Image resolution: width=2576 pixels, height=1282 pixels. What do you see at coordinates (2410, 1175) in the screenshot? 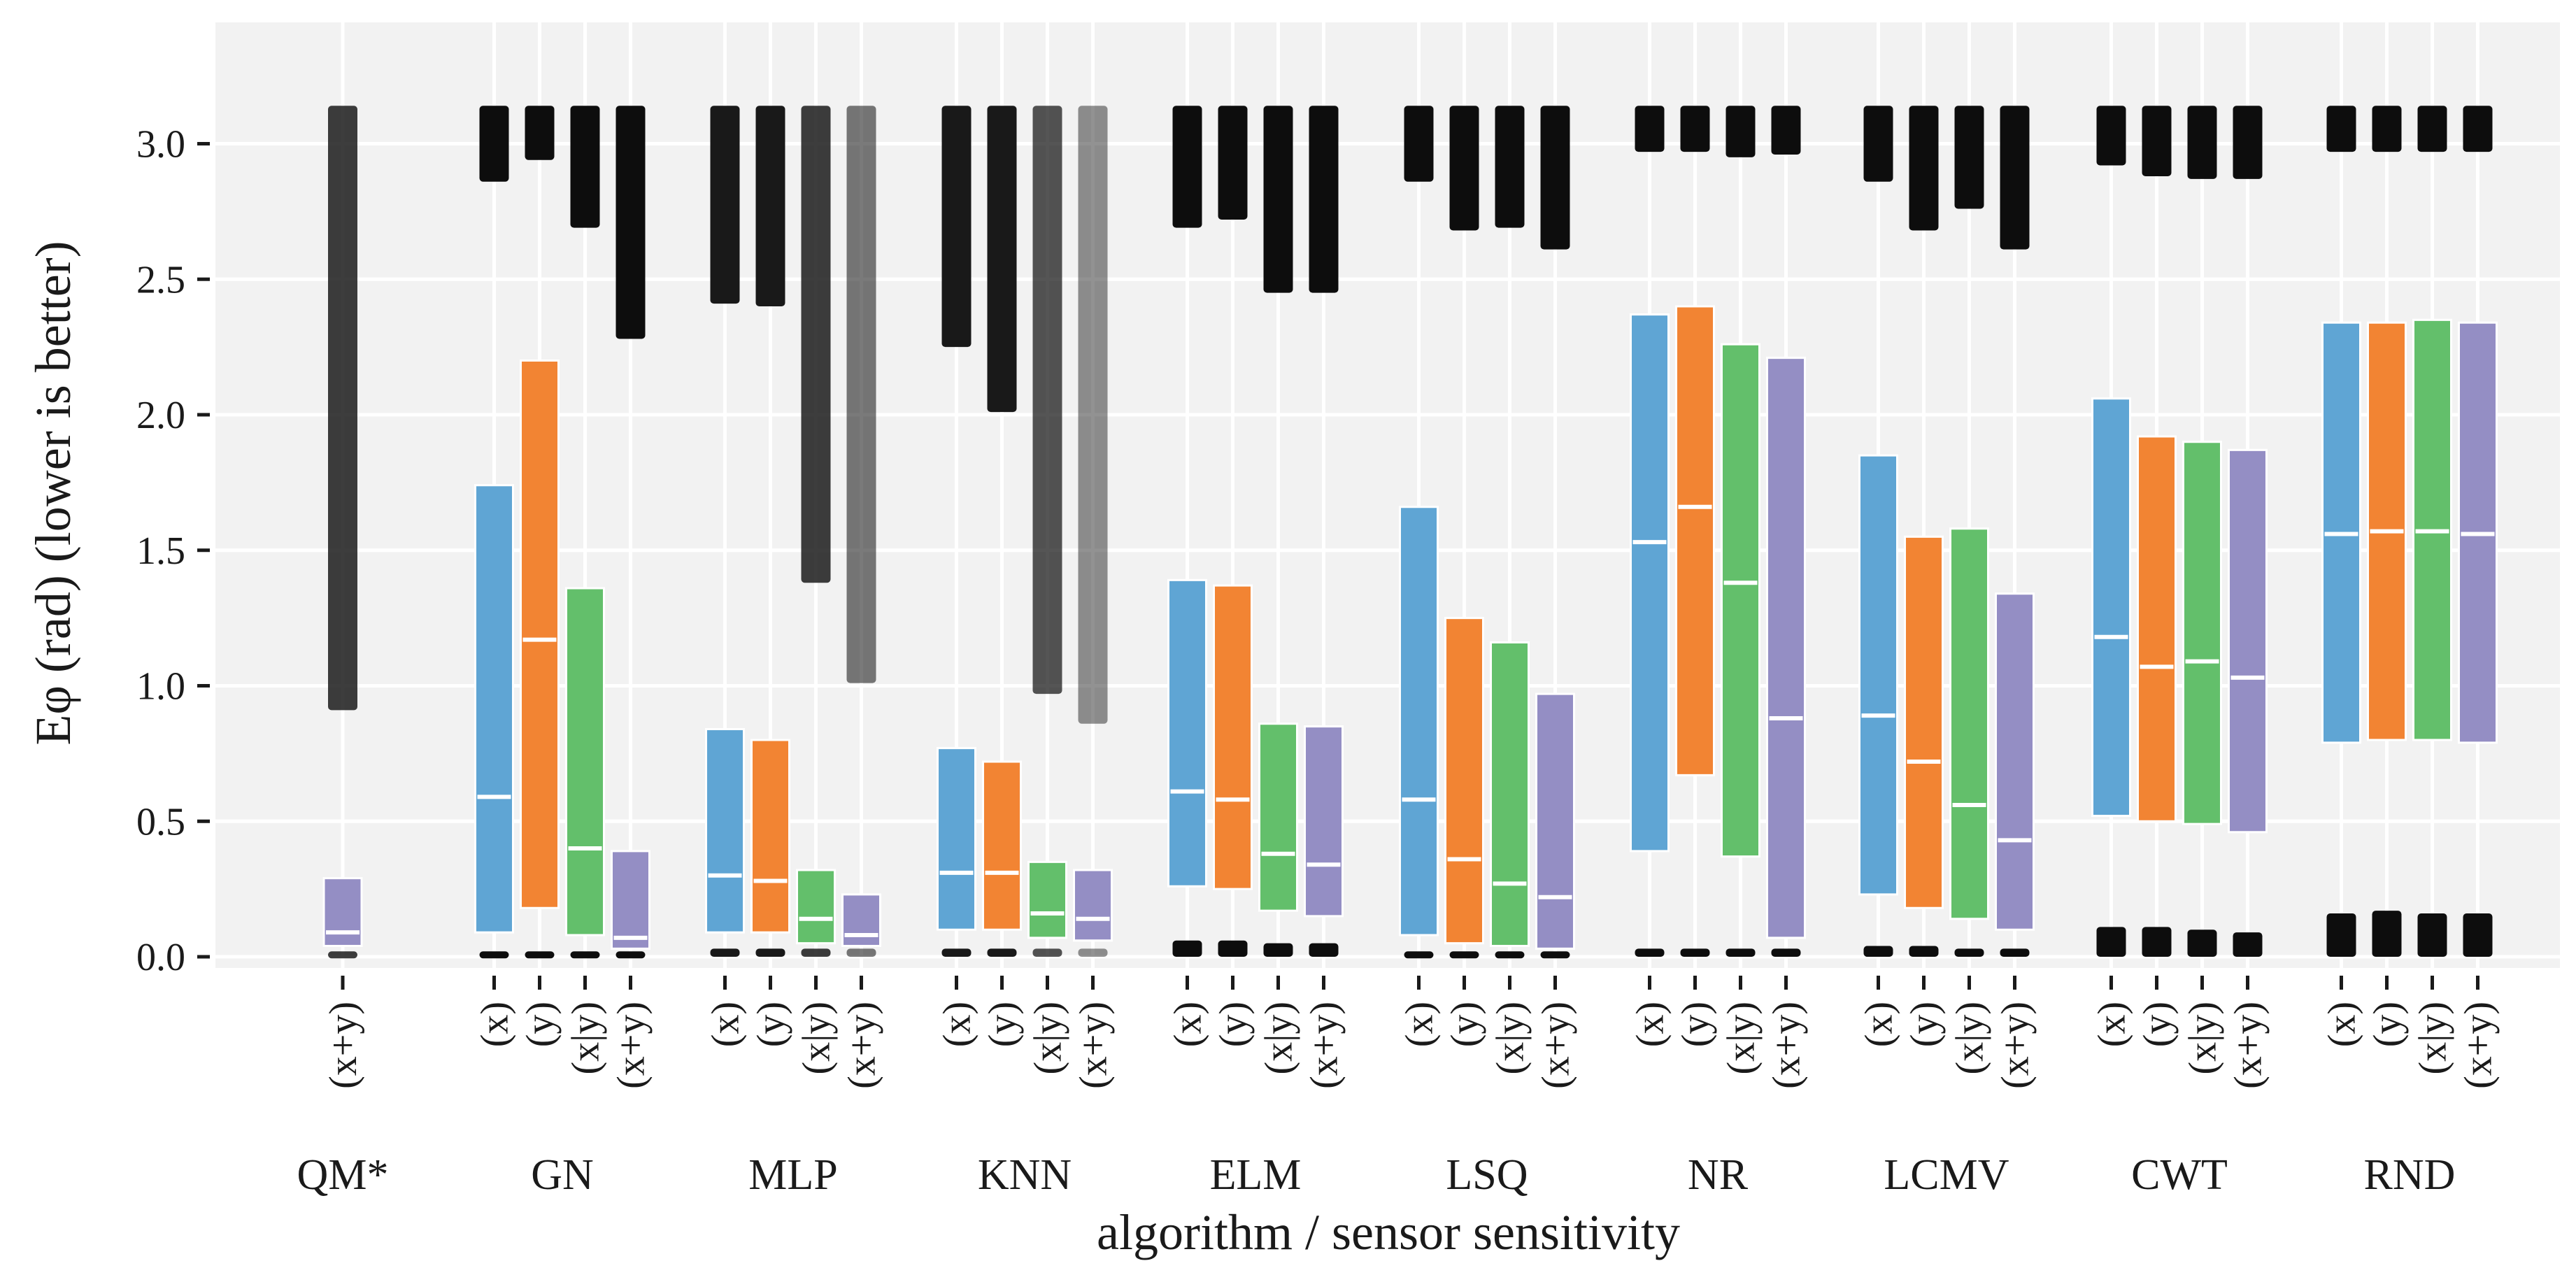
I see `algorithm-label: RND` at bounding box center [2410, 1175].